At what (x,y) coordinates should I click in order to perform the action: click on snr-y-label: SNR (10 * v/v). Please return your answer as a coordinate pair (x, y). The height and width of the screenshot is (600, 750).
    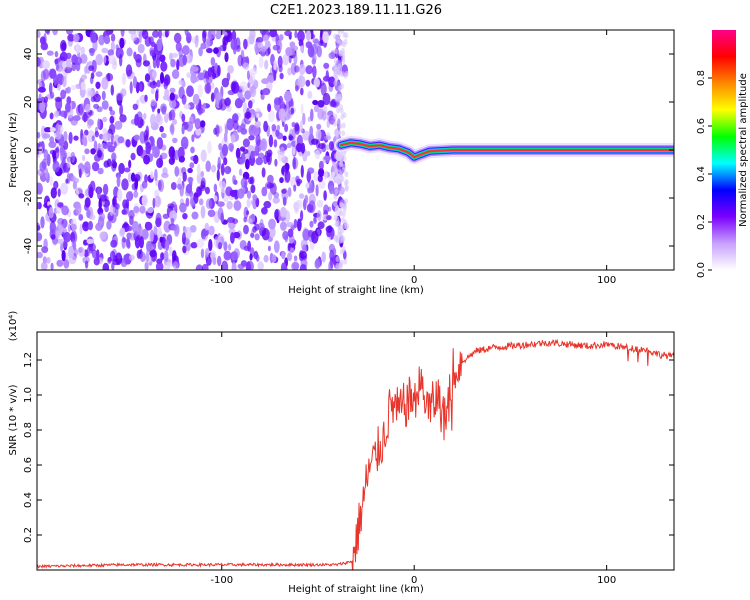
    Looking at the image, I should click on (13, 419).